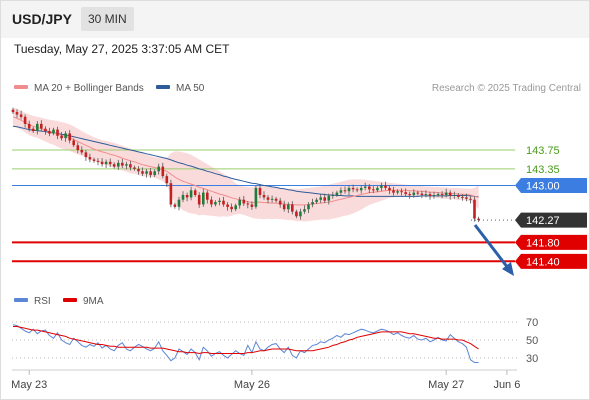 Image resolution: width=590 pixels, height=400 pixels. Describe the element at coordinates (532, 323) in the screenshot. I see `rsi-tick-label: 70` at that location.